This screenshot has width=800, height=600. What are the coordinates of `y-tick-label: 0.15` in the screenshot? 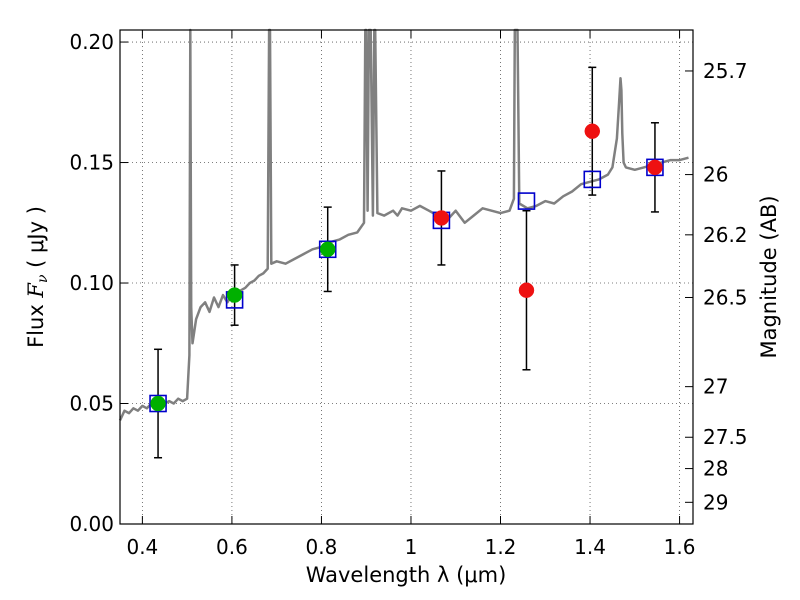 It's located at (91, 163).